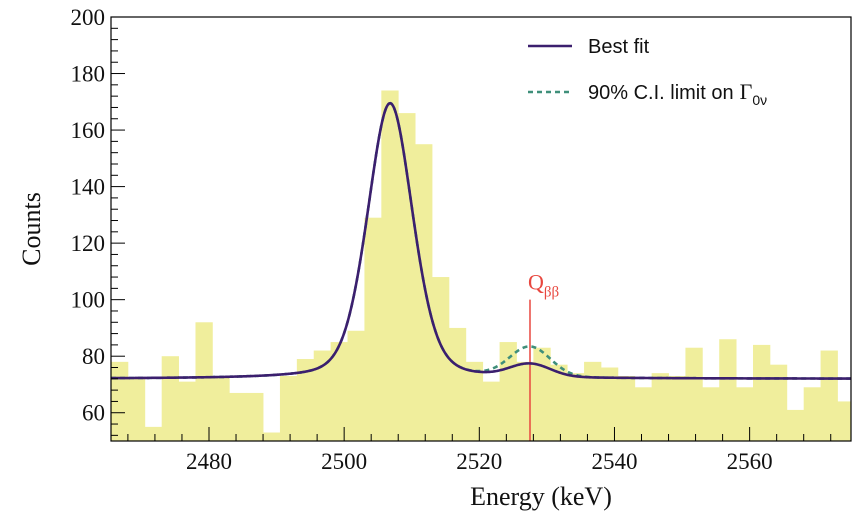  I want to click on x-tick-label: 2480, so click(209, 461).